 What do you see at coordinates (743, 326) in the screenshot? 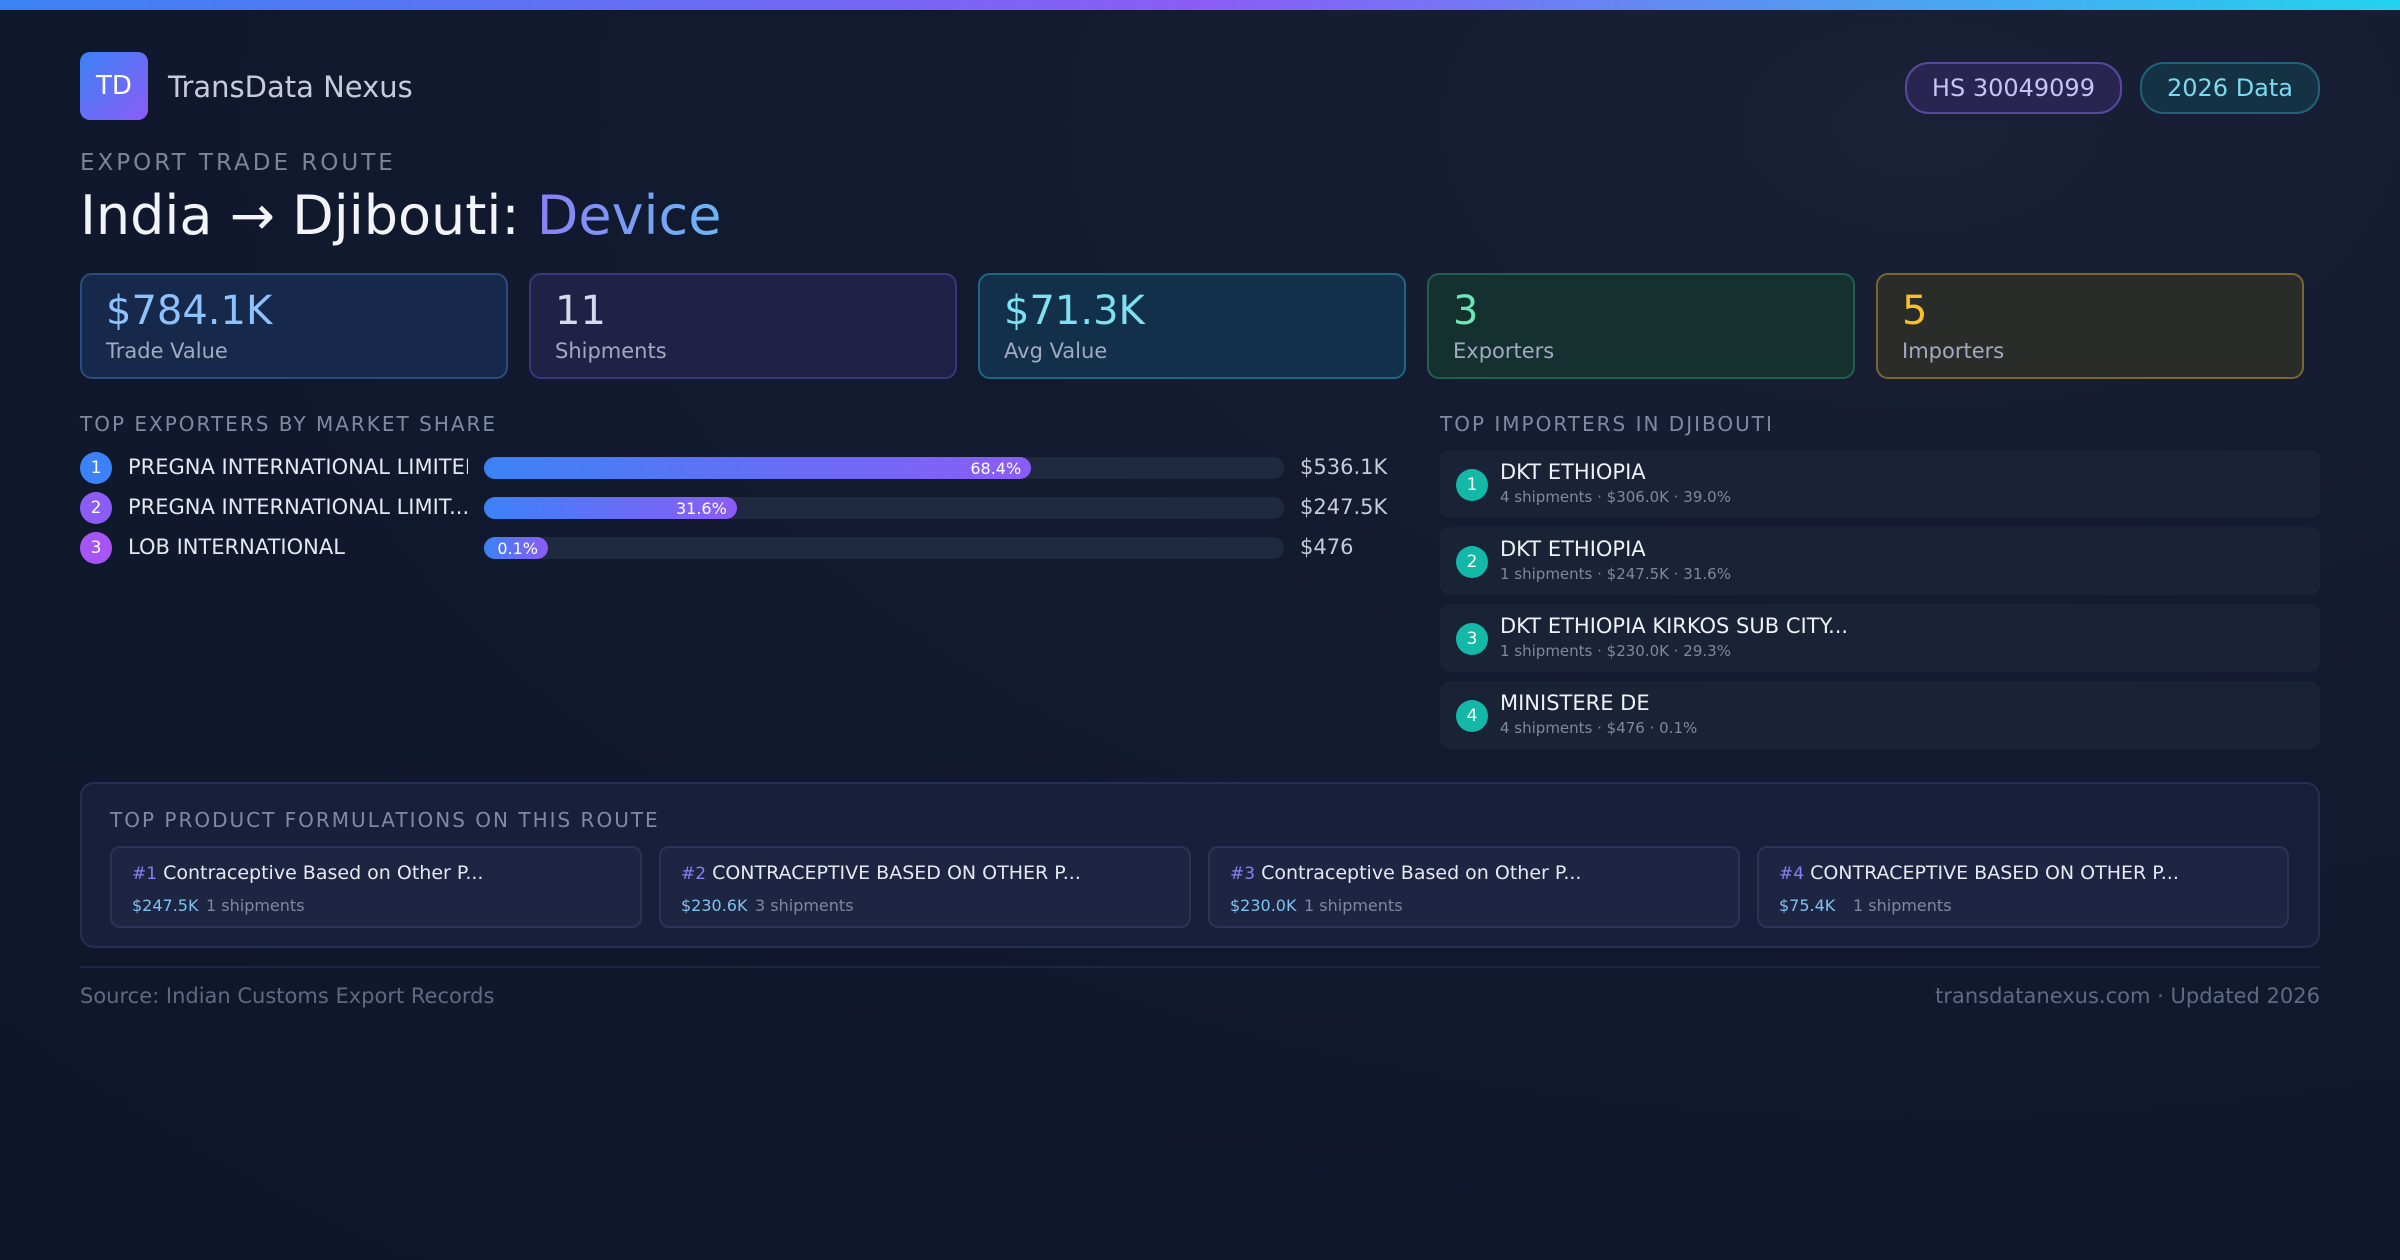
I see `stat-card-shipments: 11 Shipments` at bounding box center [743, 326].